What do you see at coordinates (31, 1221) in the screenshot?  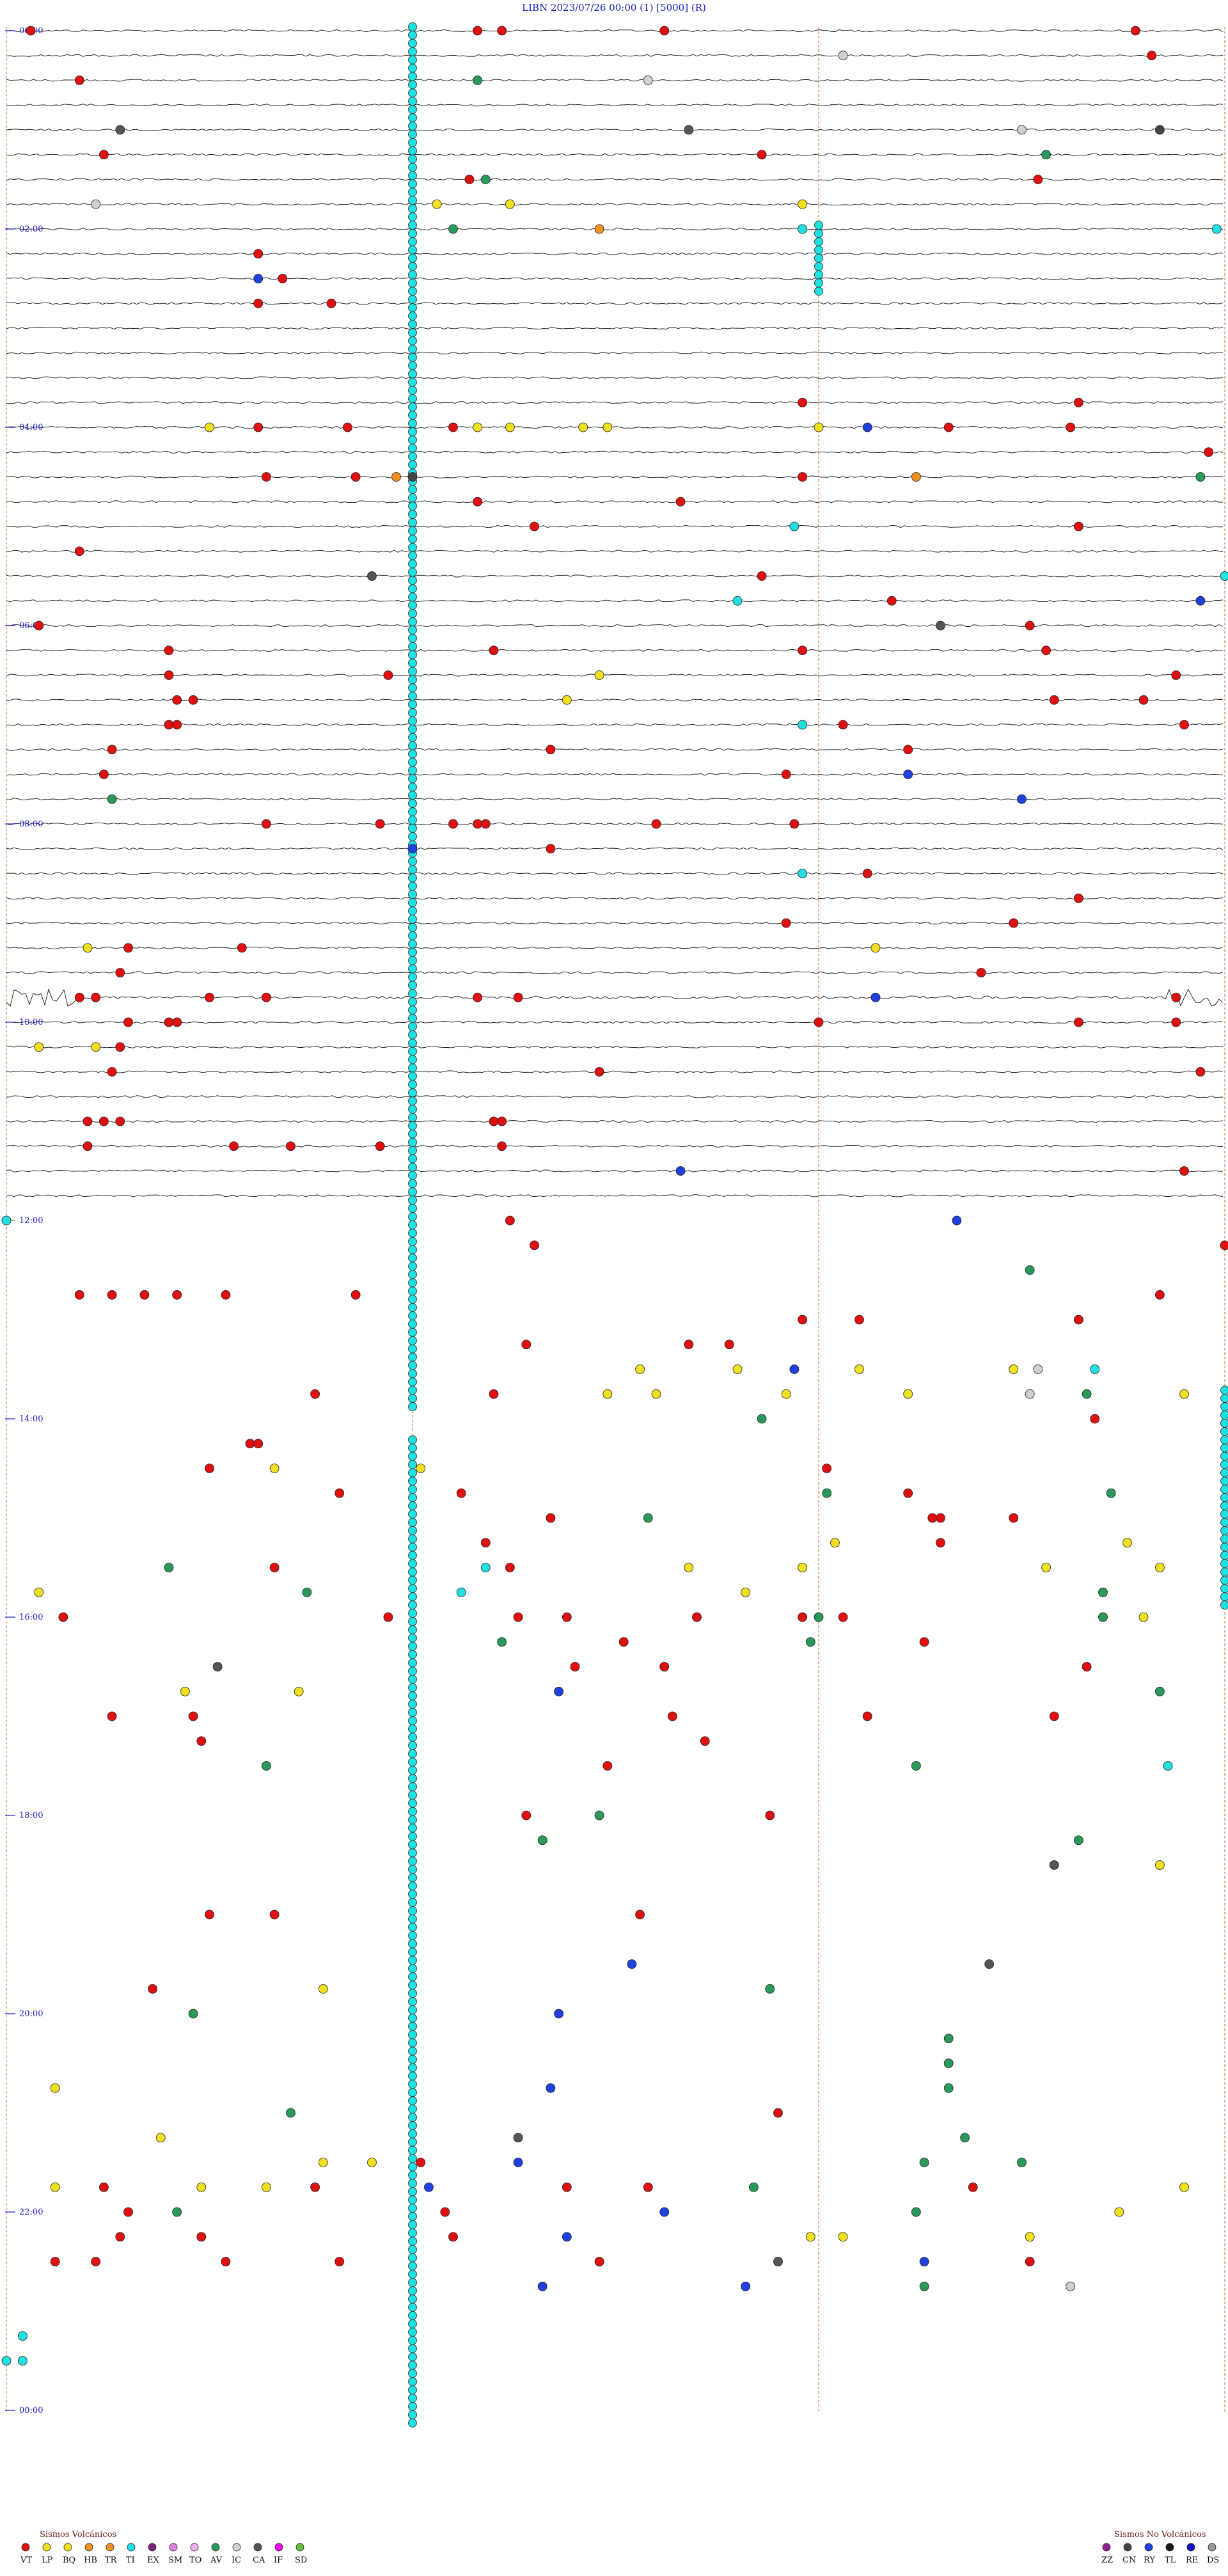 I see `hour-label: 12:00` at bounding box center [31, 1221].